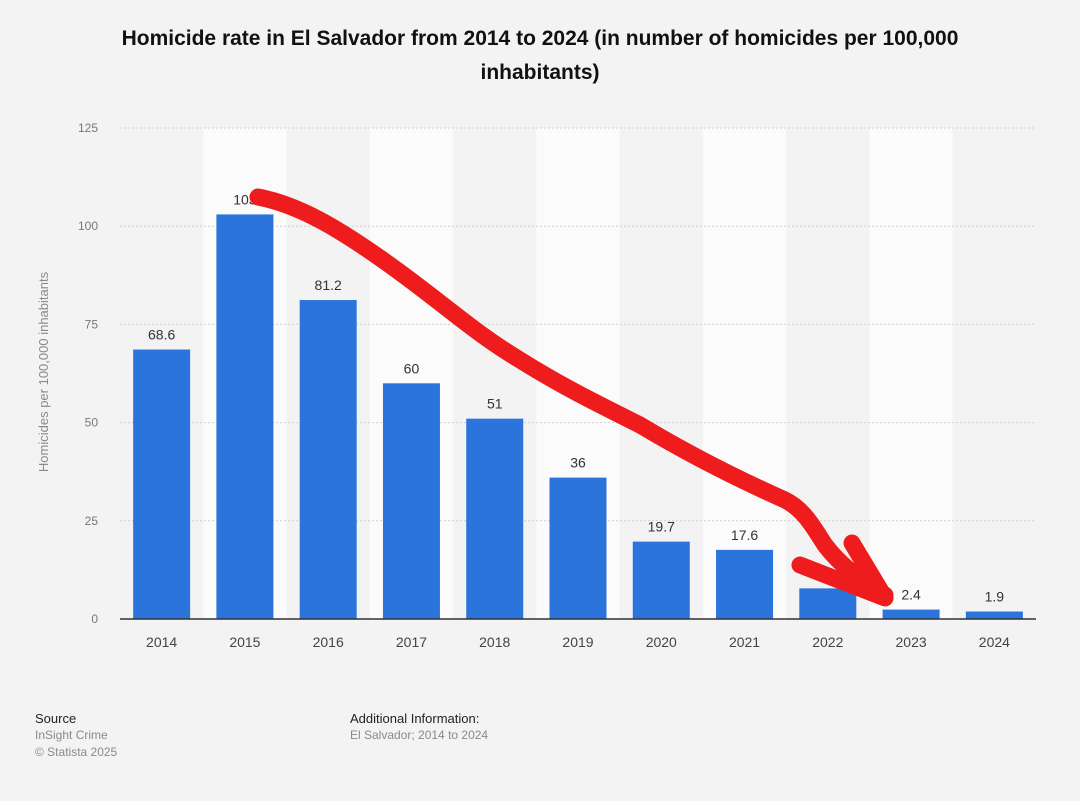 The height and width of the screenshot is (801, 1080). What do you see at coordinates (43, 372) in the screenshot?
I see `y-axis-label: Homicides per 100,000 inhabitants` at bounding box center [43, 372].